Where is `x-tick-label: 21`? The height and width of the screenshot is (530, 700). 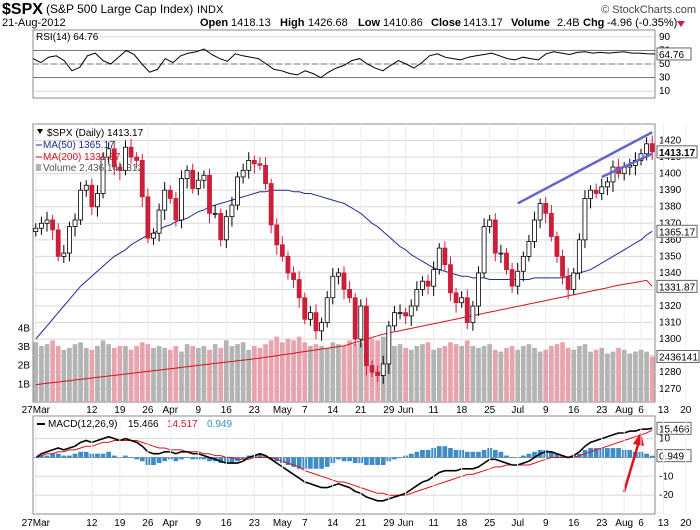
x-tick-label: 21 is located at coordinates (361, 410).